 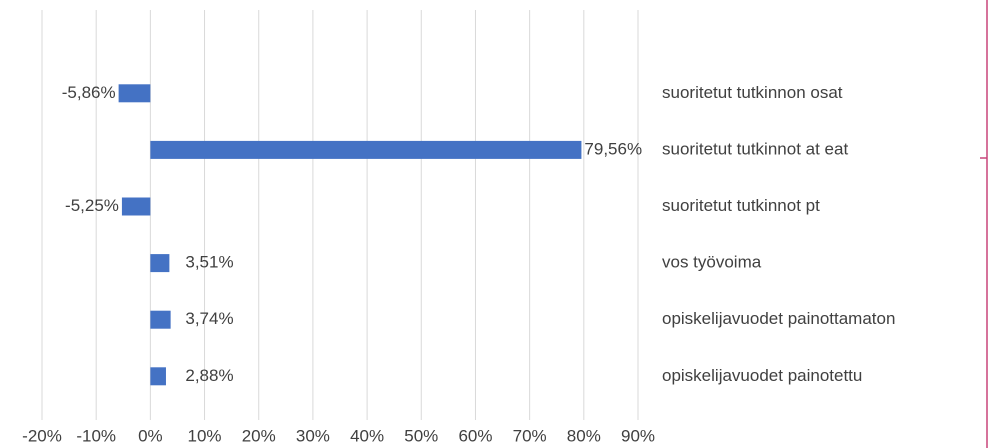 I want to click on category-label: vos työvoima, so click(x=712, y=262).